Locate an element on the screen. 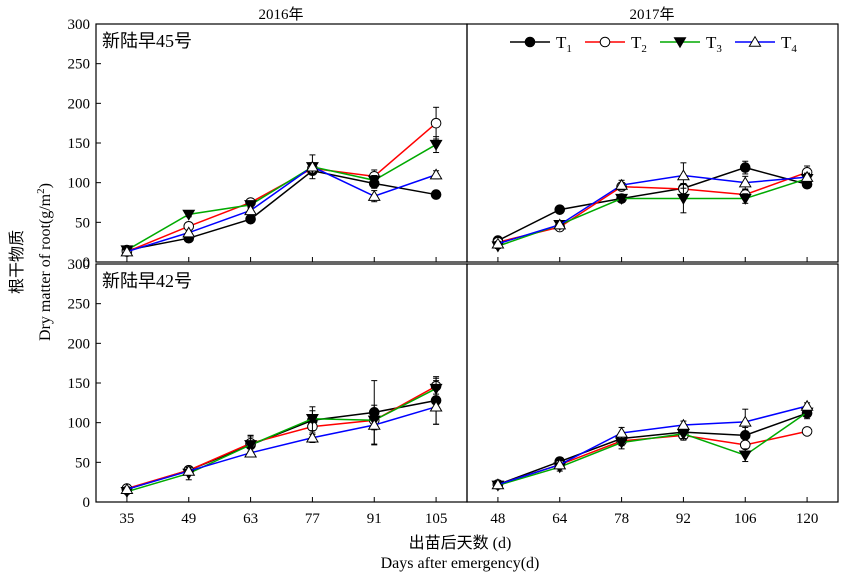 The height and width of the screenshot is (577, 850). legend-item-t4: T4 is located at coordinates (766, 44).